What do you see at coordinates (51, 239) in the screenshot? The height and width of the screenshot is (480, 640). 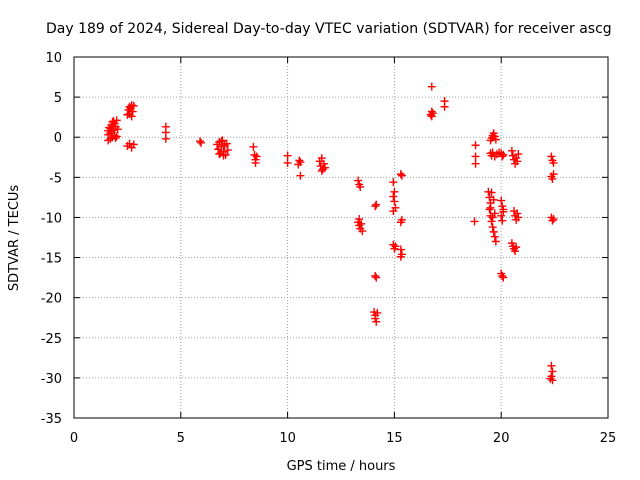 I see `y-tick-labels: 10 5 0 -5 -10 -15 -20 -25 -30 -35` at bounding box center [51, 239].